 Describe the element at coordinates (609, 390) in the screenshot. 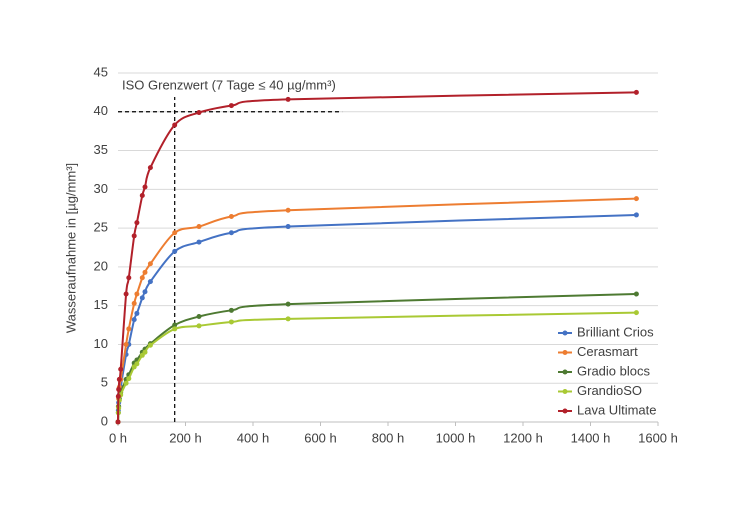

I see `legend-label: GrandioSO` at that location.